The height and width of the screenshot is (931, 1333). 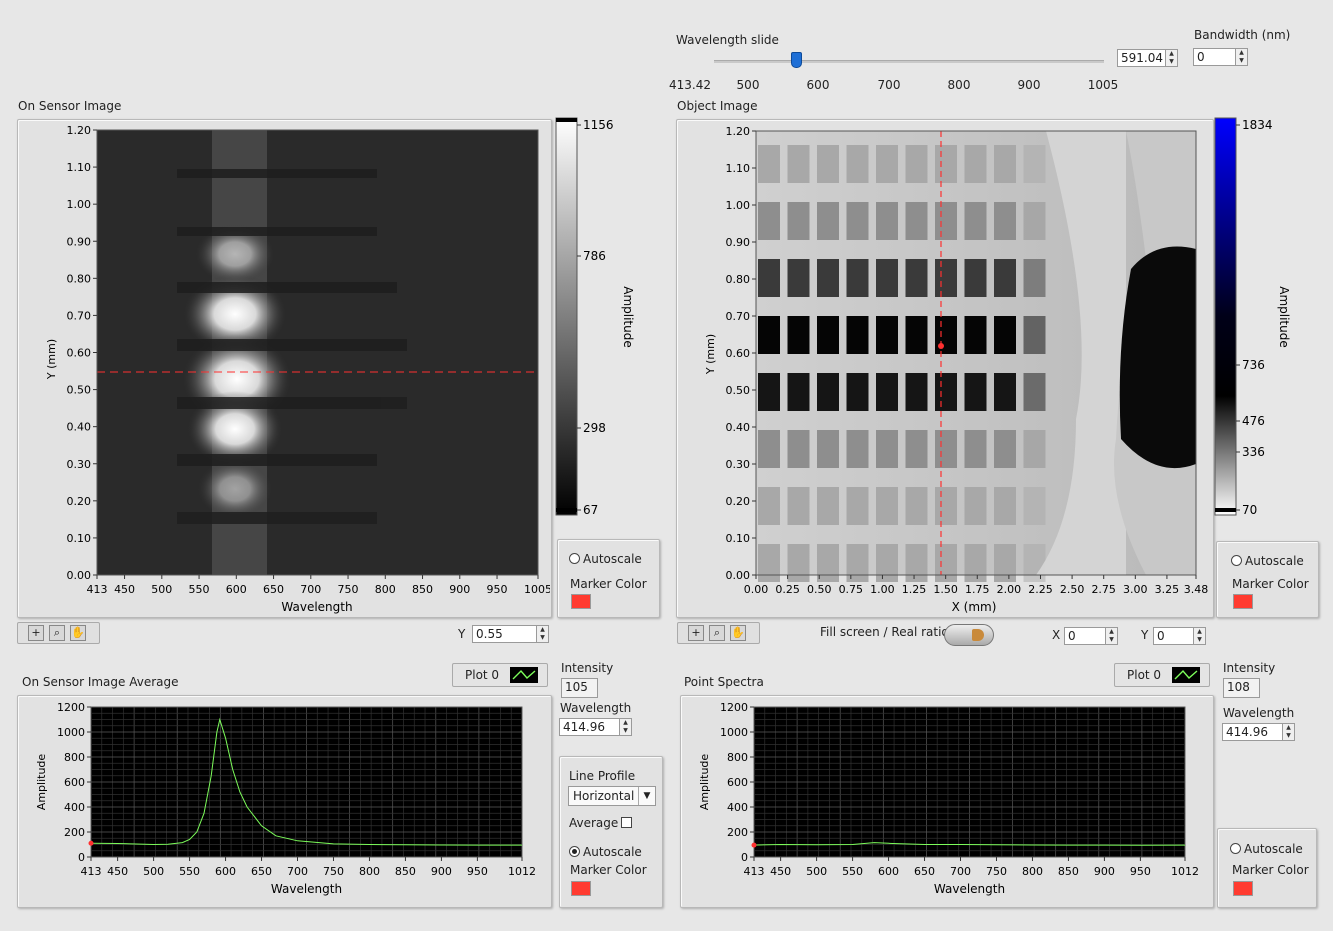 What do you see at coordinates (505, 634) in the screenshot?
I see `sensor-y-field: 0.55` at bounding box center [505, 634].